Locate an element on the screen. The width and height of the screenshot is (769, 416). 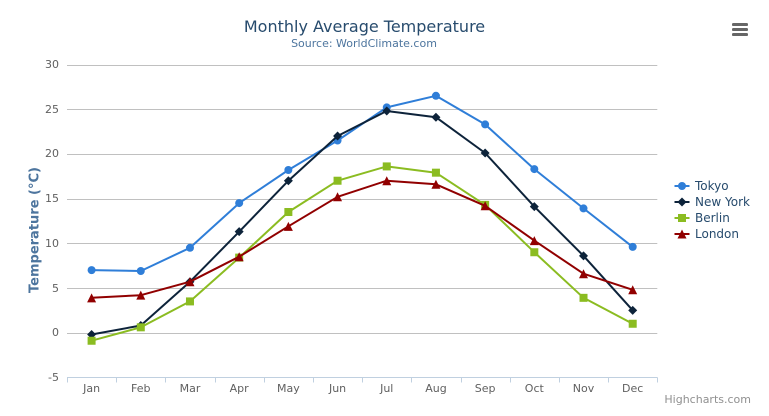
x-axis-label: Apr is located at coordinates (239, 388).